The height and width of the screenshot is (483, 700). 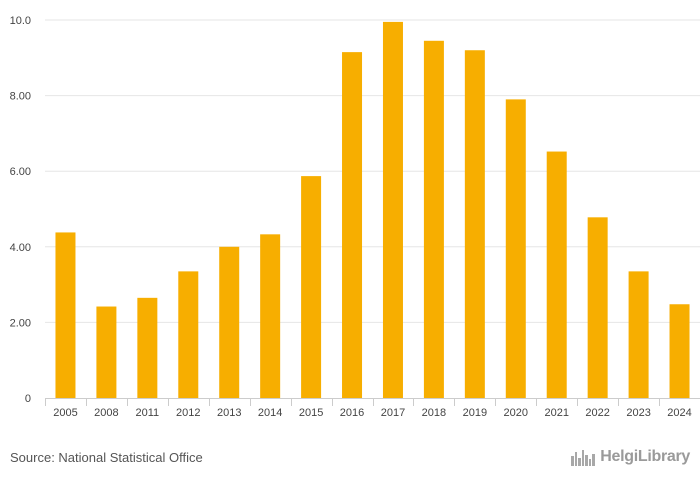 What do you see at coordinates (393, 413) in the screenshot?
I see `x-tick-label: 2017` at bounding box center [393, 413].